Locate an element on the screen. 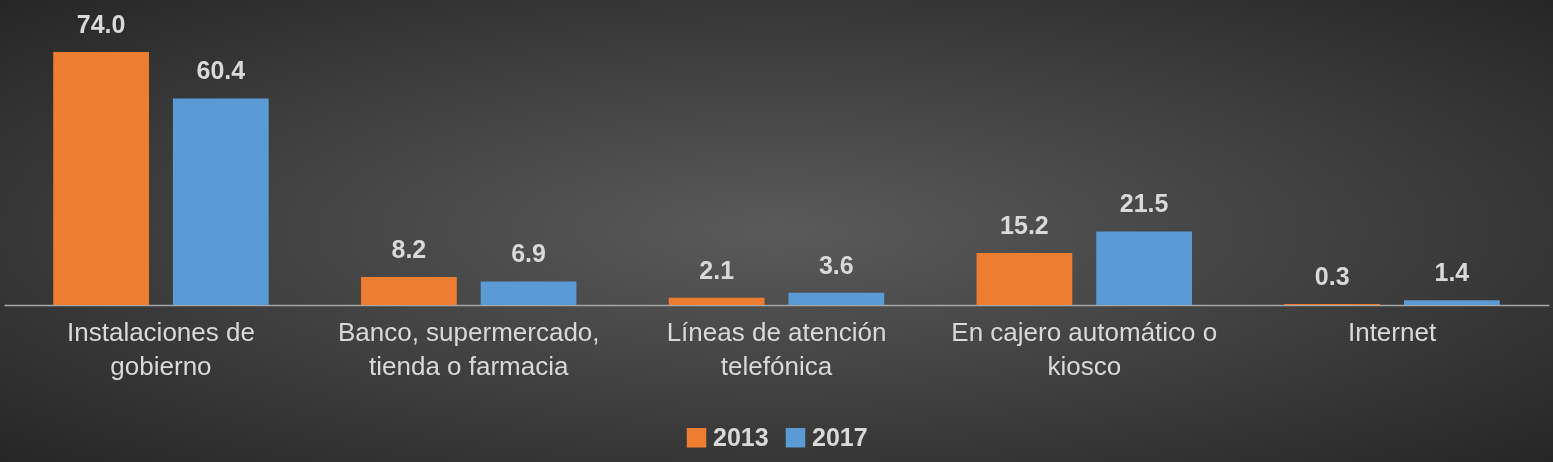 The image size is (1553, 462). data-label: 74.0 is located at coordinates (101, 24).